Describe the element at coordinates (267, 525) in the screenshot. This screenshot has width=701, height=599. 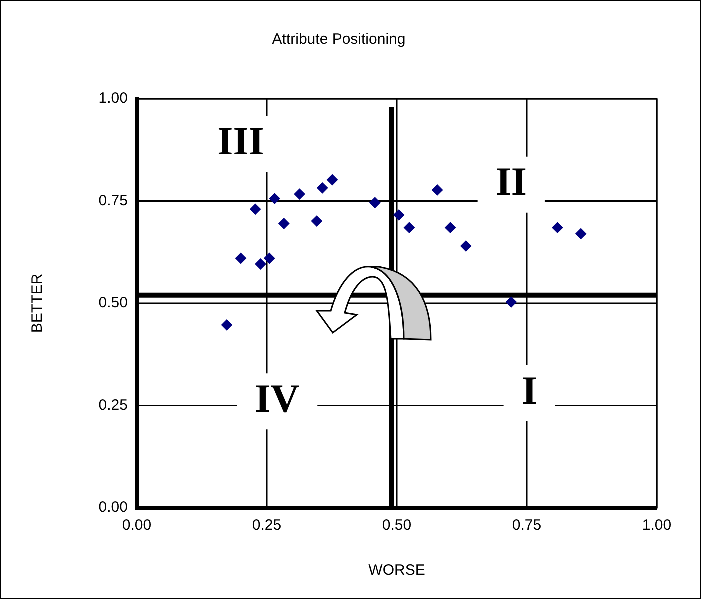
I see `x-tick-label: 0.25` at that location.